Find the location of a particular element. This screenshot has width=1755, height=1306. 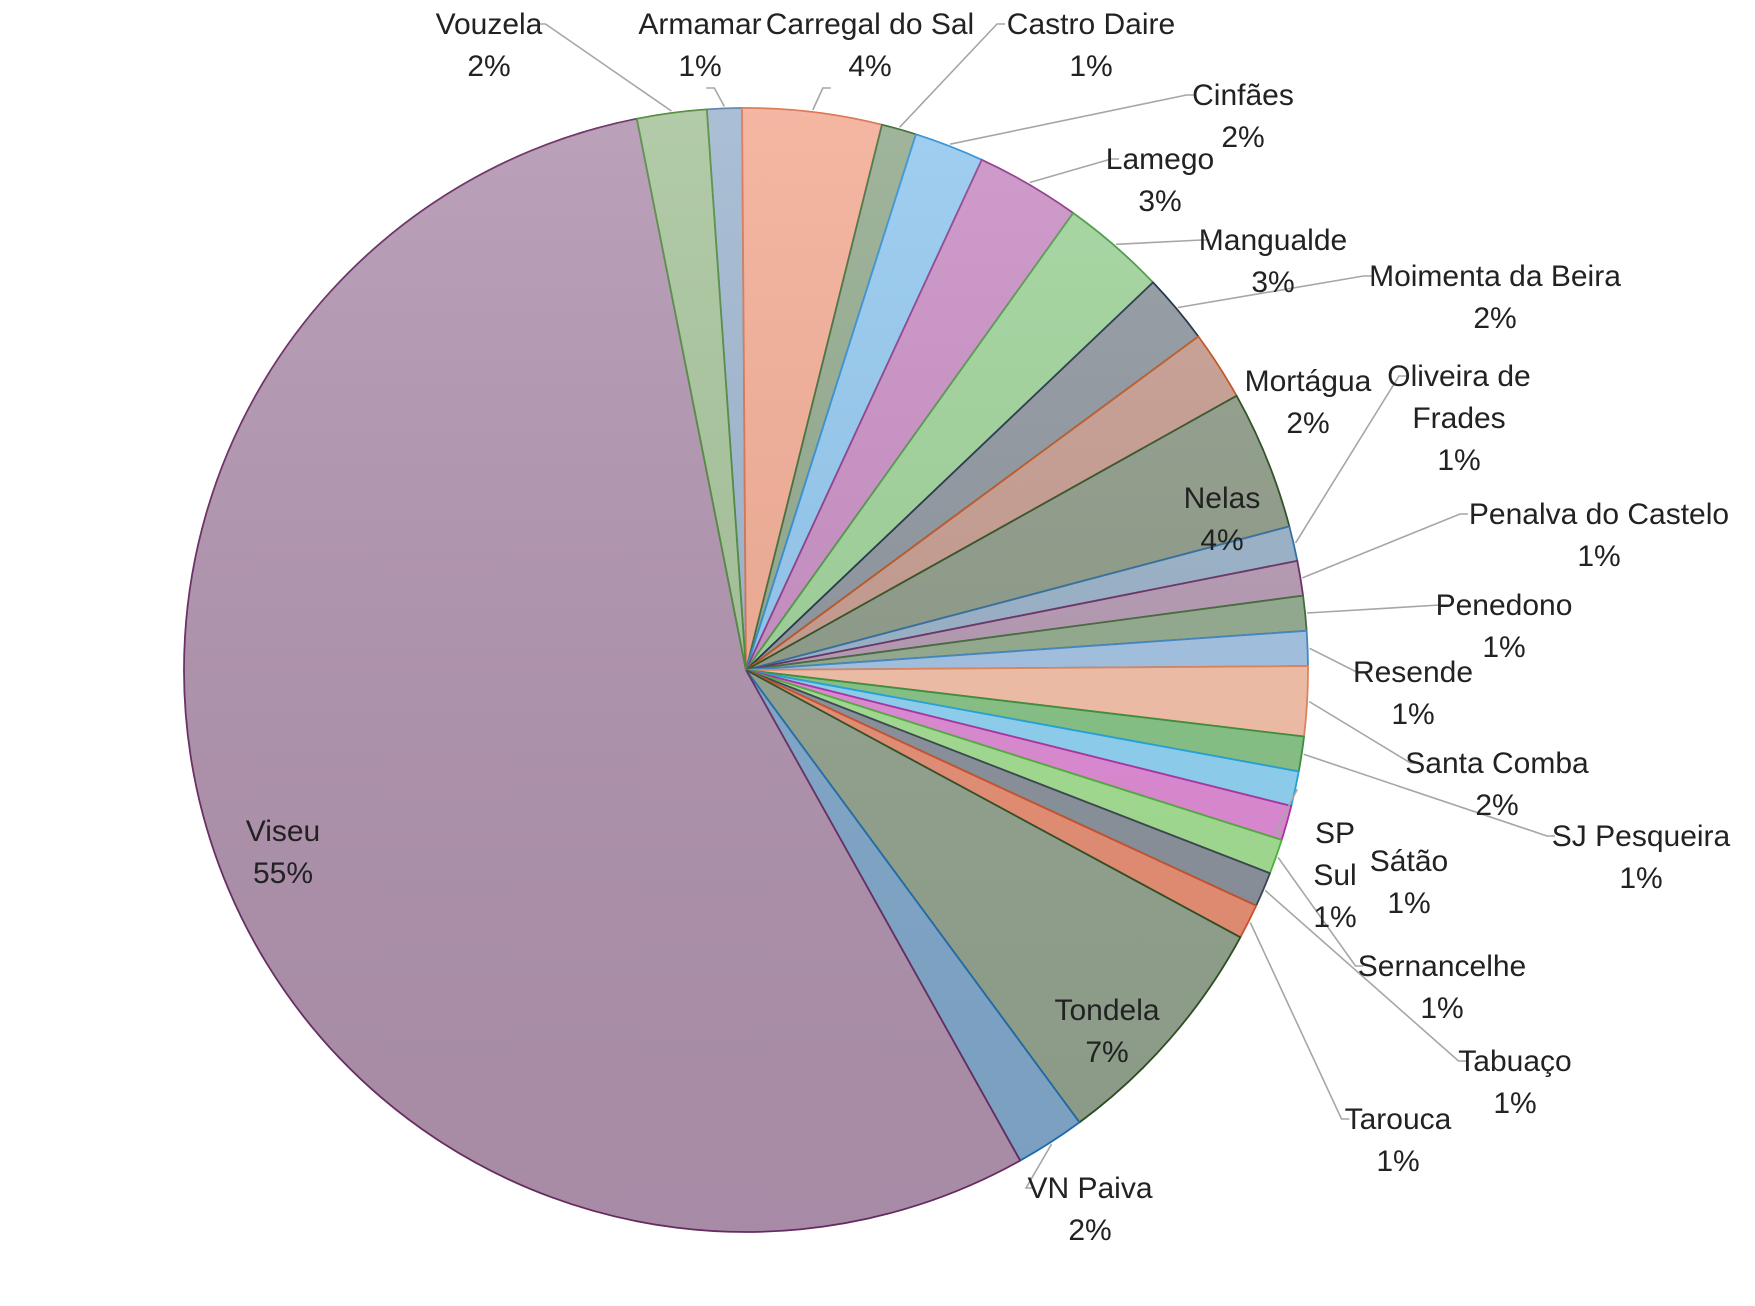

slice-label-tarouca: Tarouca 1% is located at coordinates (1398, 1140).